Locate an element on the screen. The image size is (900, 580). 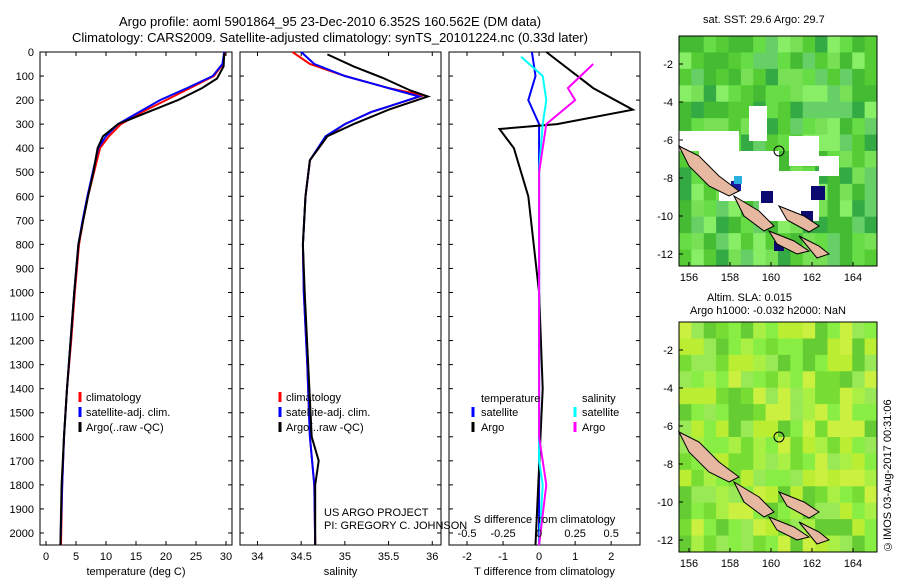
x-tick-label: 10 is located at coordinates (106, 557).